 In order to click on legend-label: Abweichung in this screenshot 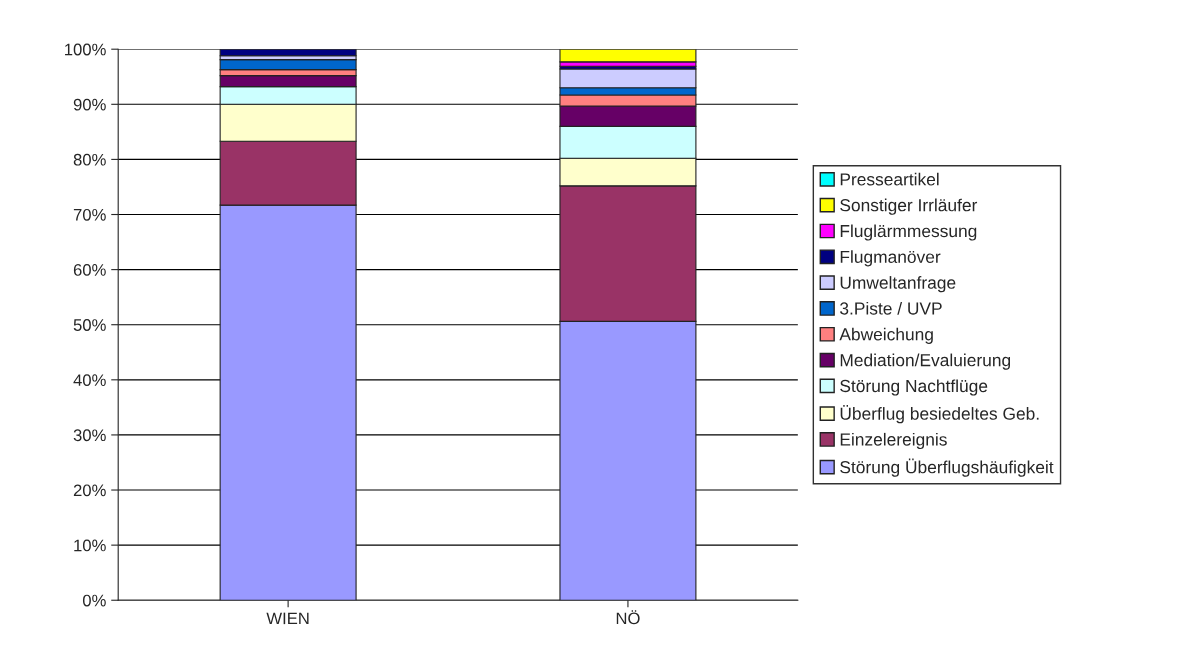, I will do `click(886, 335)`.